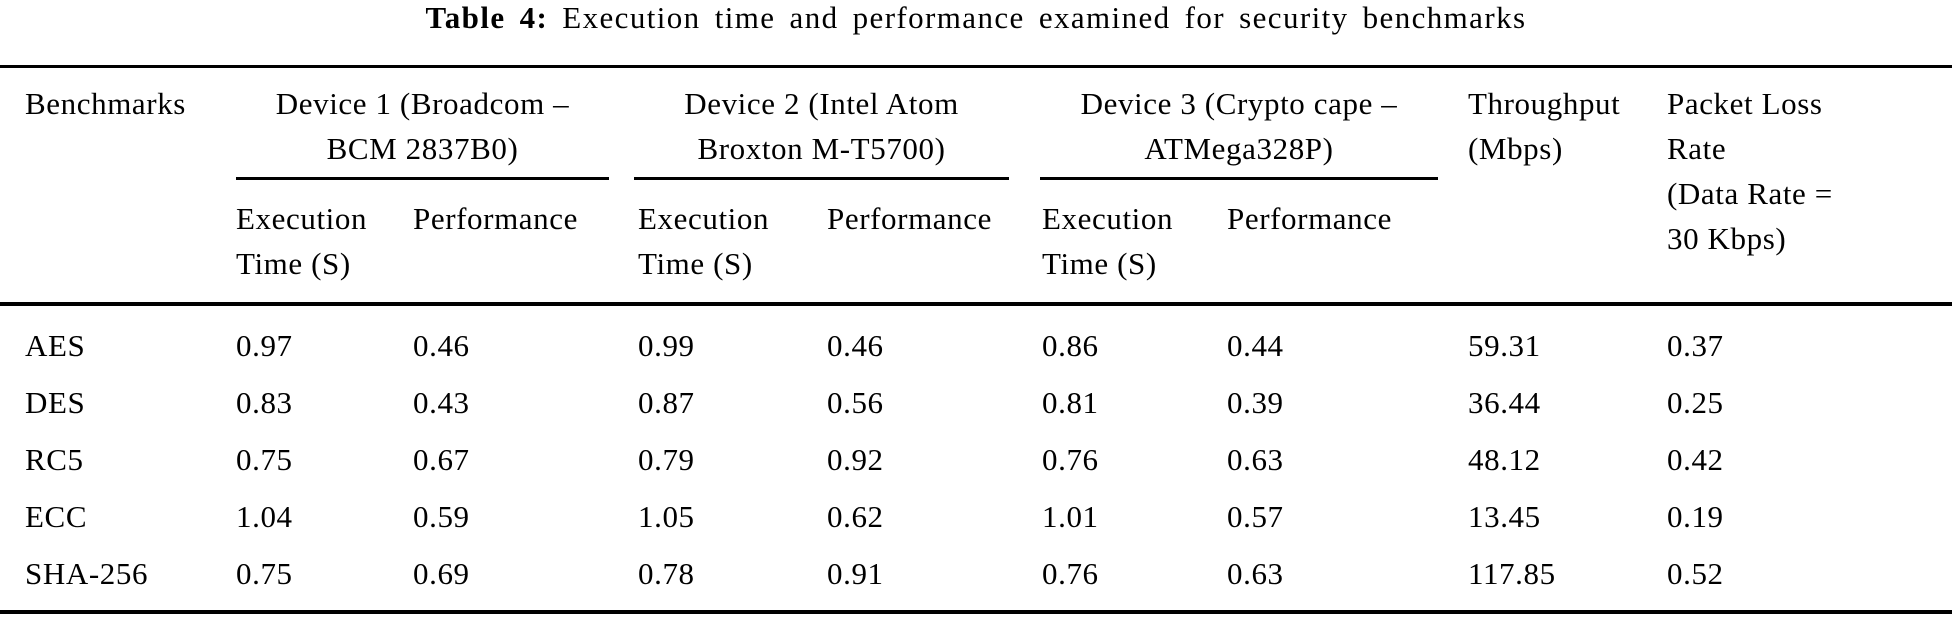 This screenshot has height=617, width=1952. Describe the element at coordinates (87, 573) in the screenshot. I see `benchmark-cell: SHA-256` at that location.